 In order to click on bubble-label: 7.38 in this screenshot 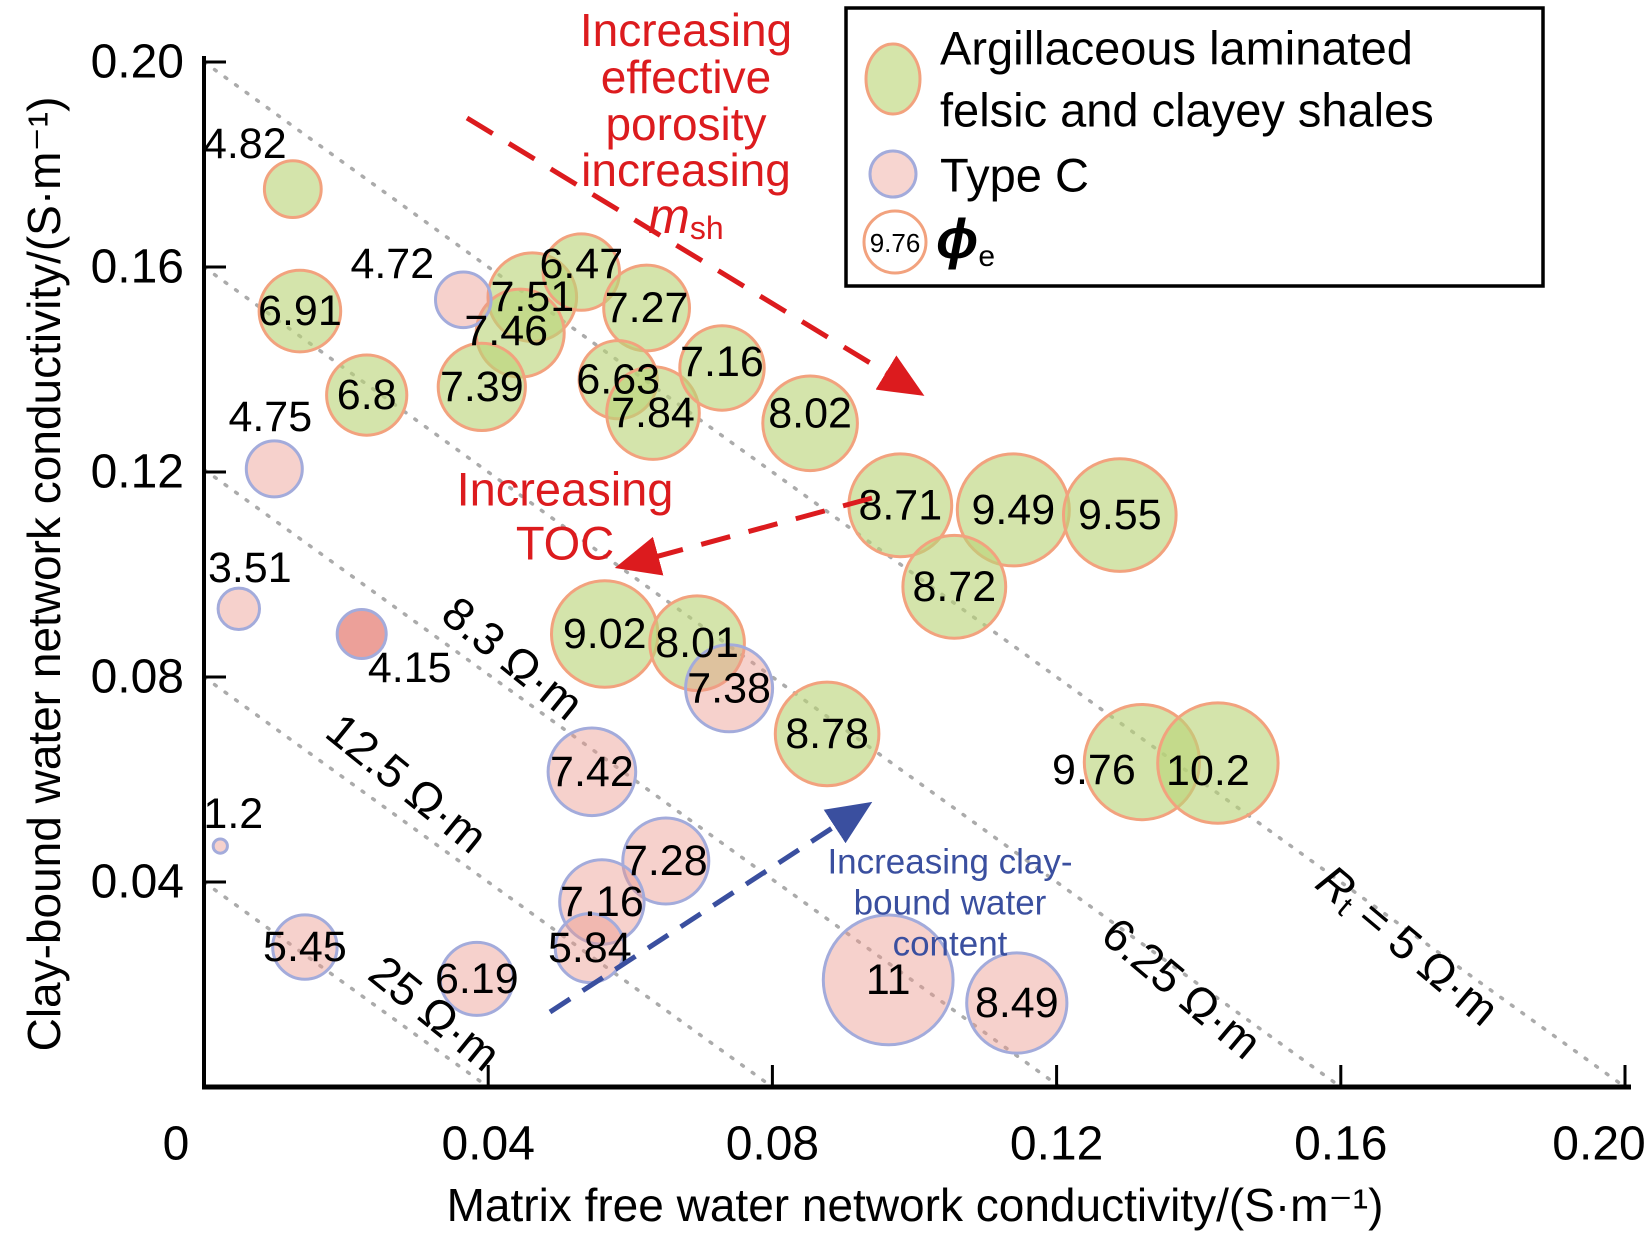, I will do `click(729, 688)`.